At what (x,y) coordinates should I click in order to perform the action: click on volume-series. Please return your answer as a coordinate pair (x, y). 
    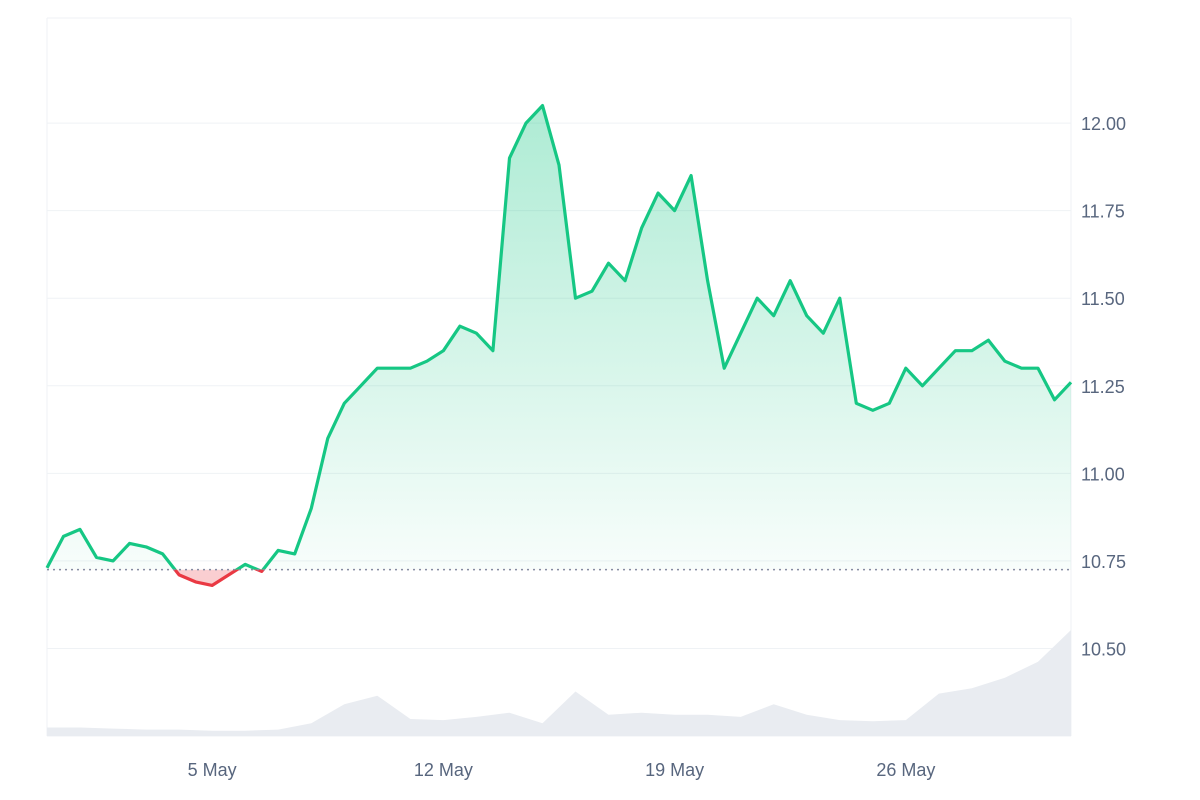
    Looking at the image, I should click on (559, 683).